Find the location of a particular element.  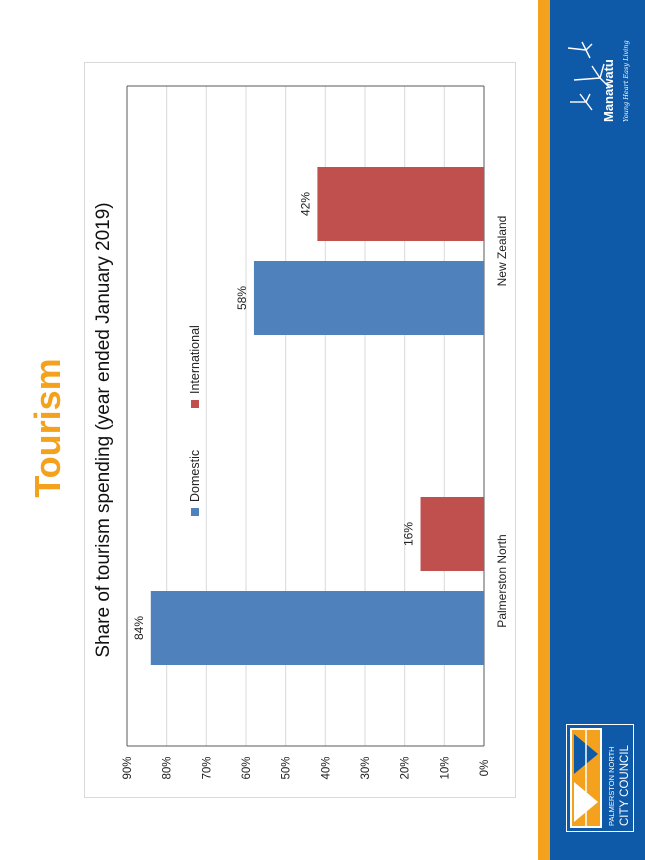

value-tick-label: 20% is located at coordinates (406, 767).